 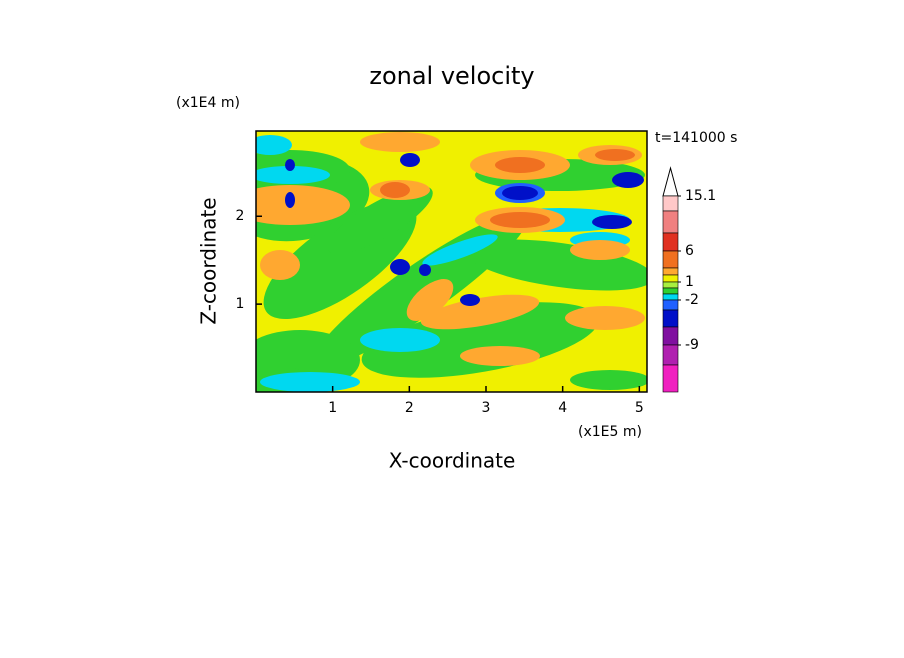 I want to click on x-tick-label: 1, so click(x=332, y=408).